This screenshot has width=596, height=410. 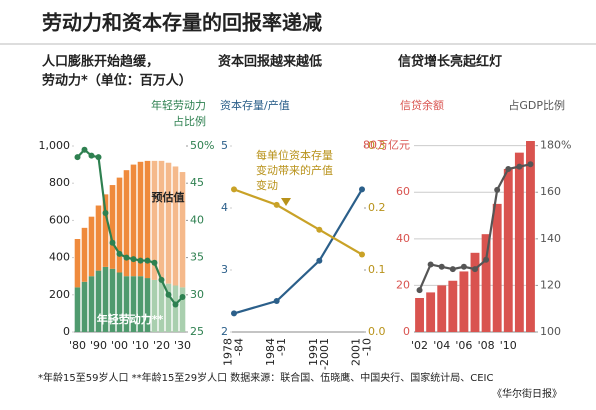 What do you see at coordinates (182, 345) in the screenshot?
I see `x-tick-label: '30` at bounding box center [182, 345].